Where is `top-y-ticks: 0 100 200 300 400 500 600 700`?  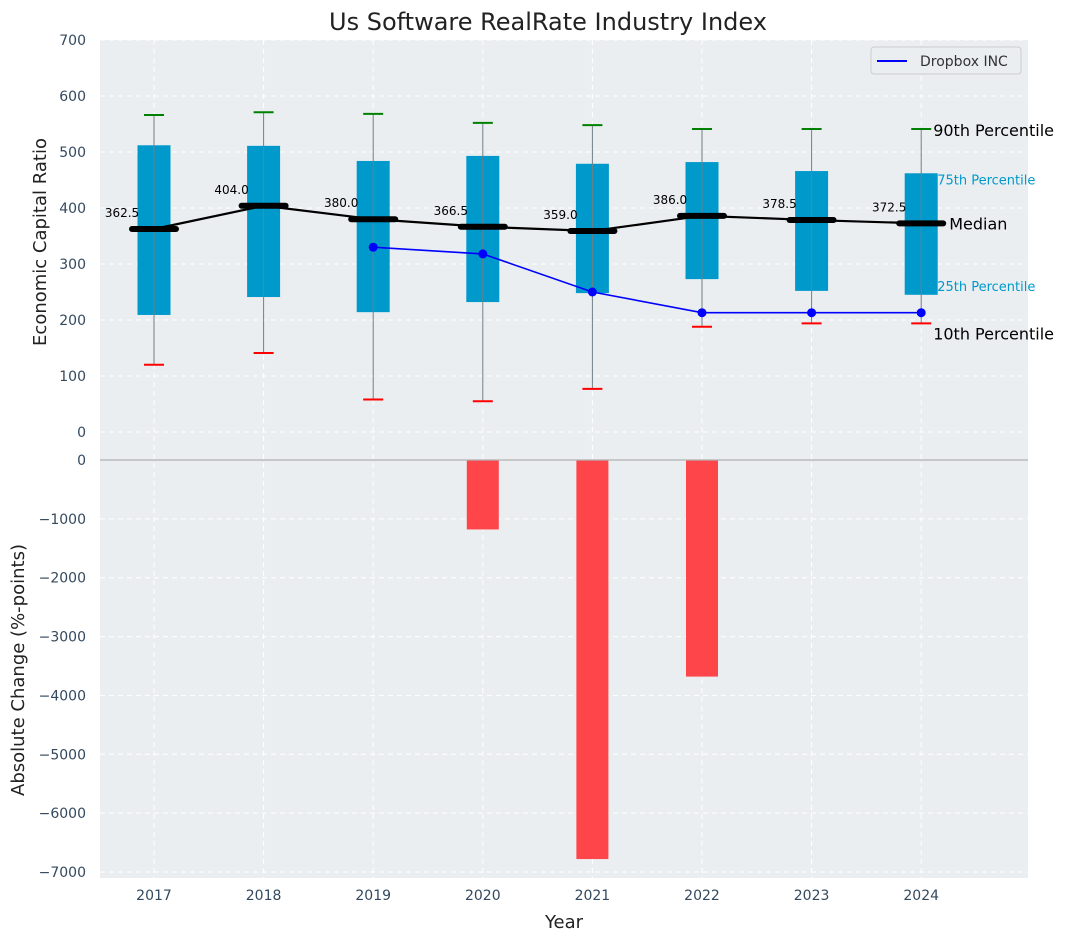
top-y-ticks: 0 100 200 300 400 500 600 700 is located at coordinates (72, 237).